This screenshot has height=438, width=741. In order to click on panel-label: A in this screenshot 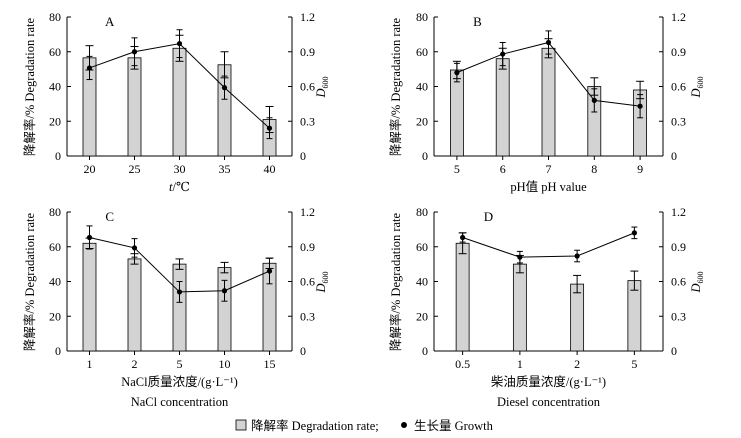, I will do `click(110, 21)`.